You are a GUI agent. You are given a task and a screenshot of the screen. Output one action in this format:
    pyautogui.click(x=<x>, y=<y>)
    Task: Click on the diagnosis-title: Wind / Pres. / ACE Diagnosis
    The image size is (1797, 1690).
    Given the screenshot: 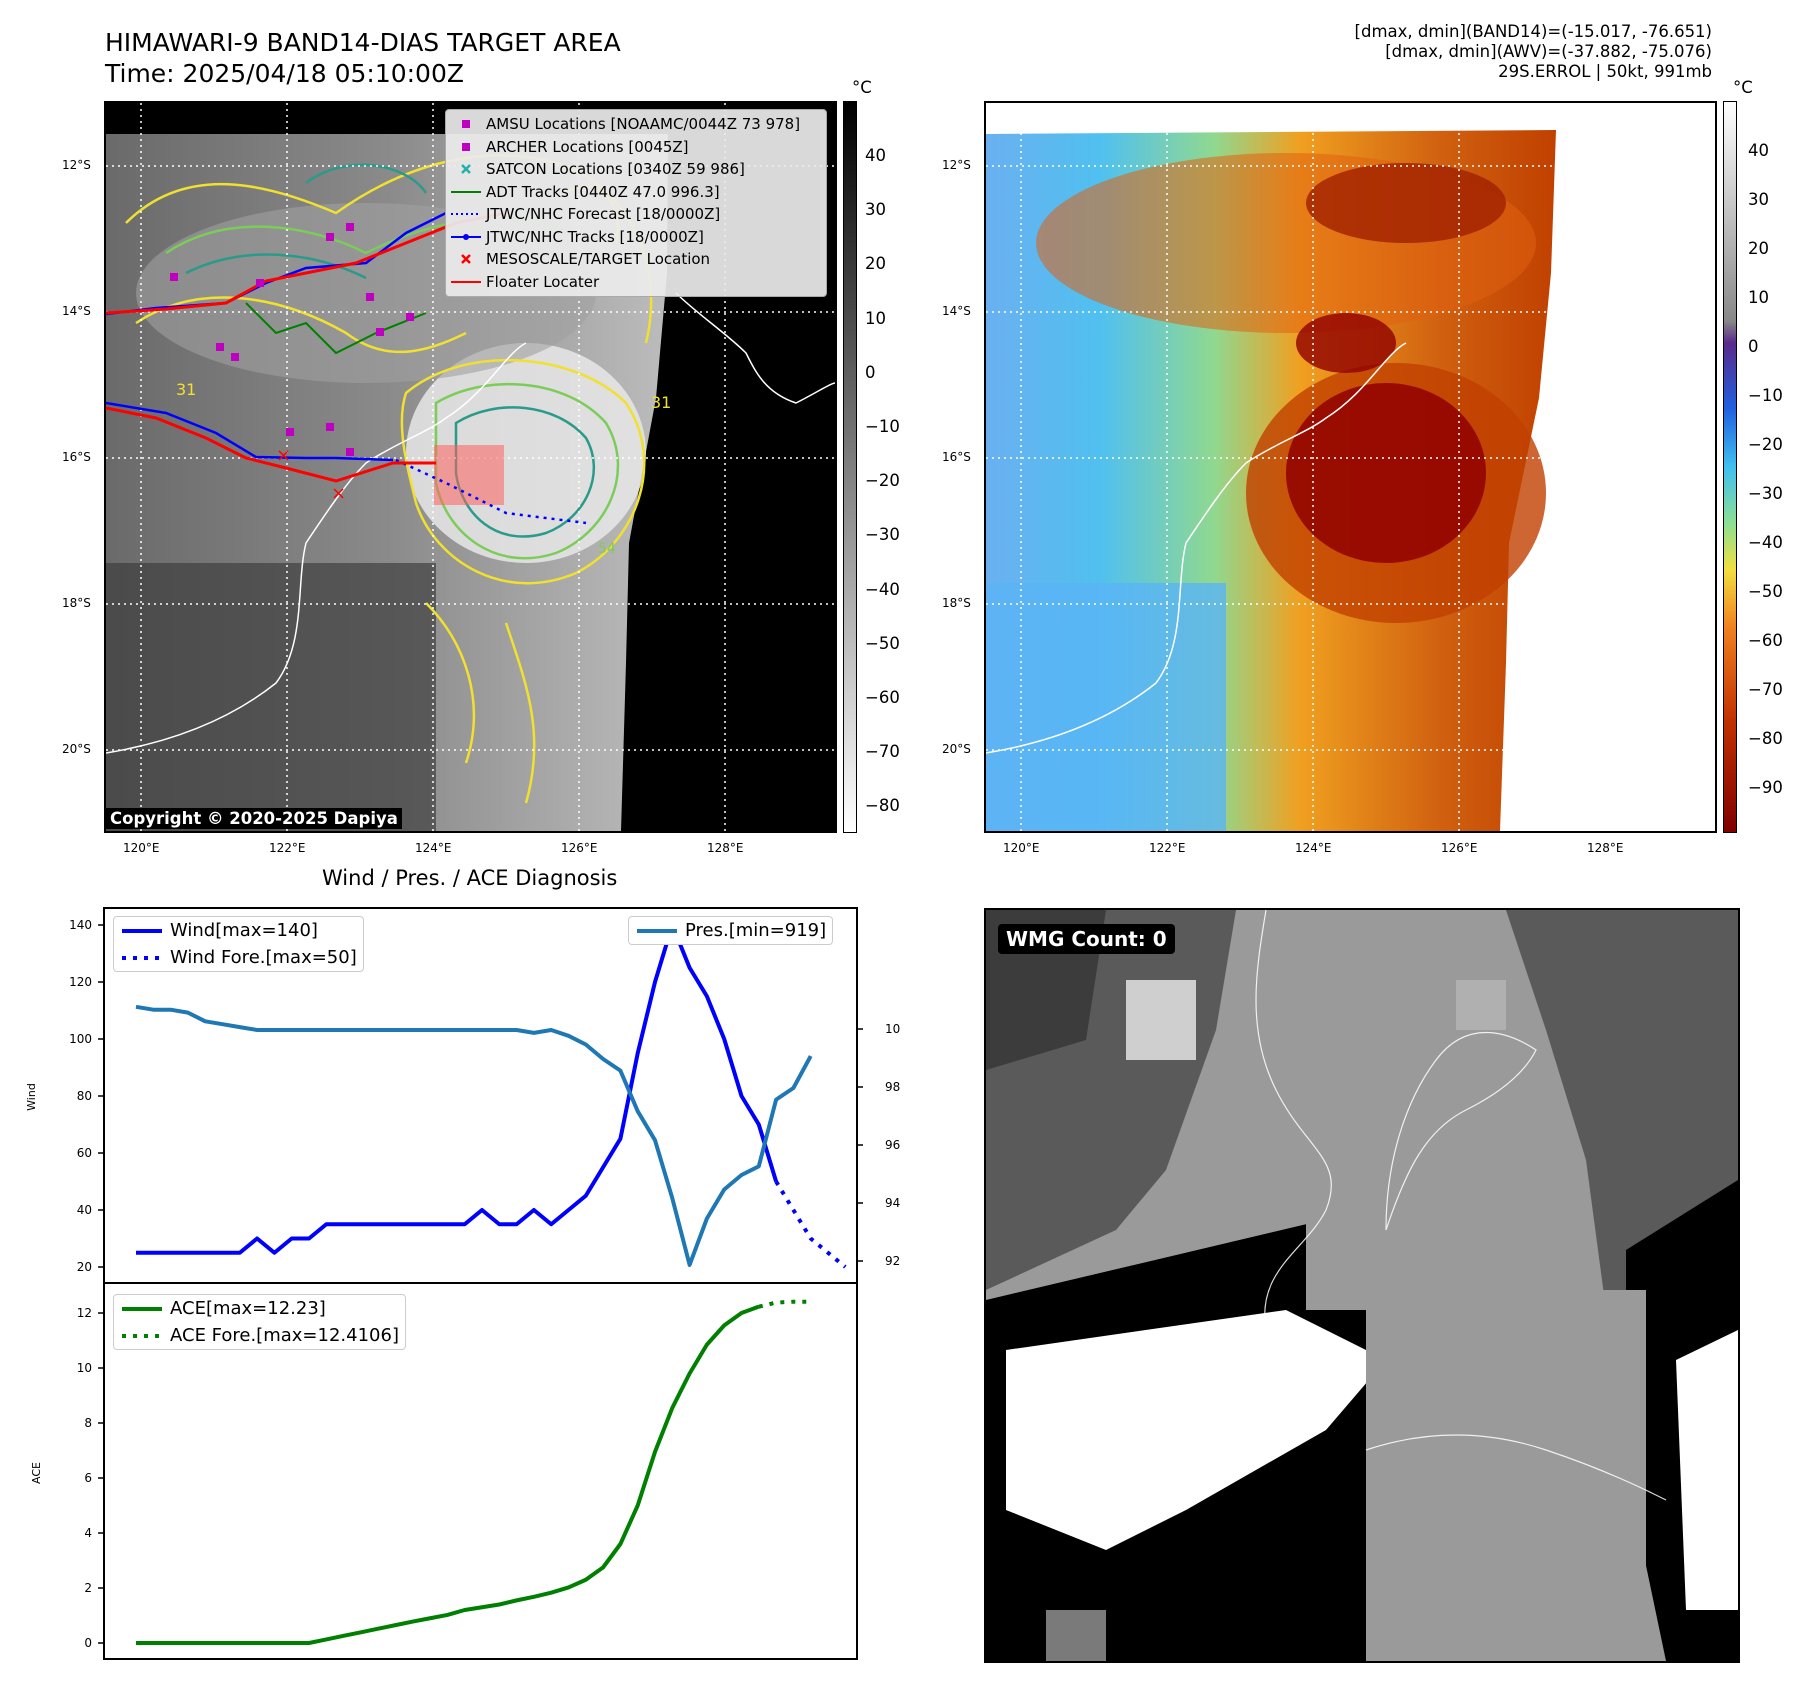 What is the action you would take?
    pyautogui.click(x=470, y=878)
    